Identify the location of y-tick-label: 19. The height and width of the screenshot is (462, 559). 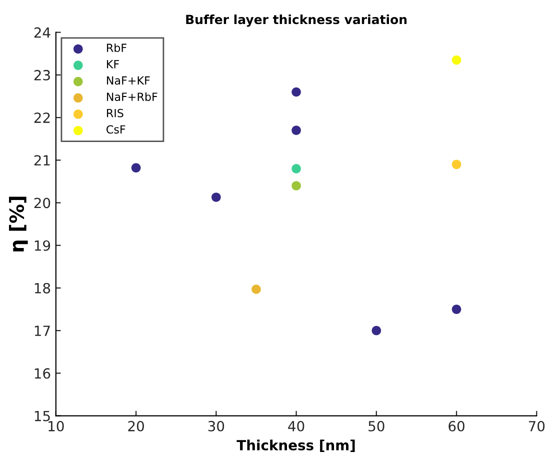
(42, 245).